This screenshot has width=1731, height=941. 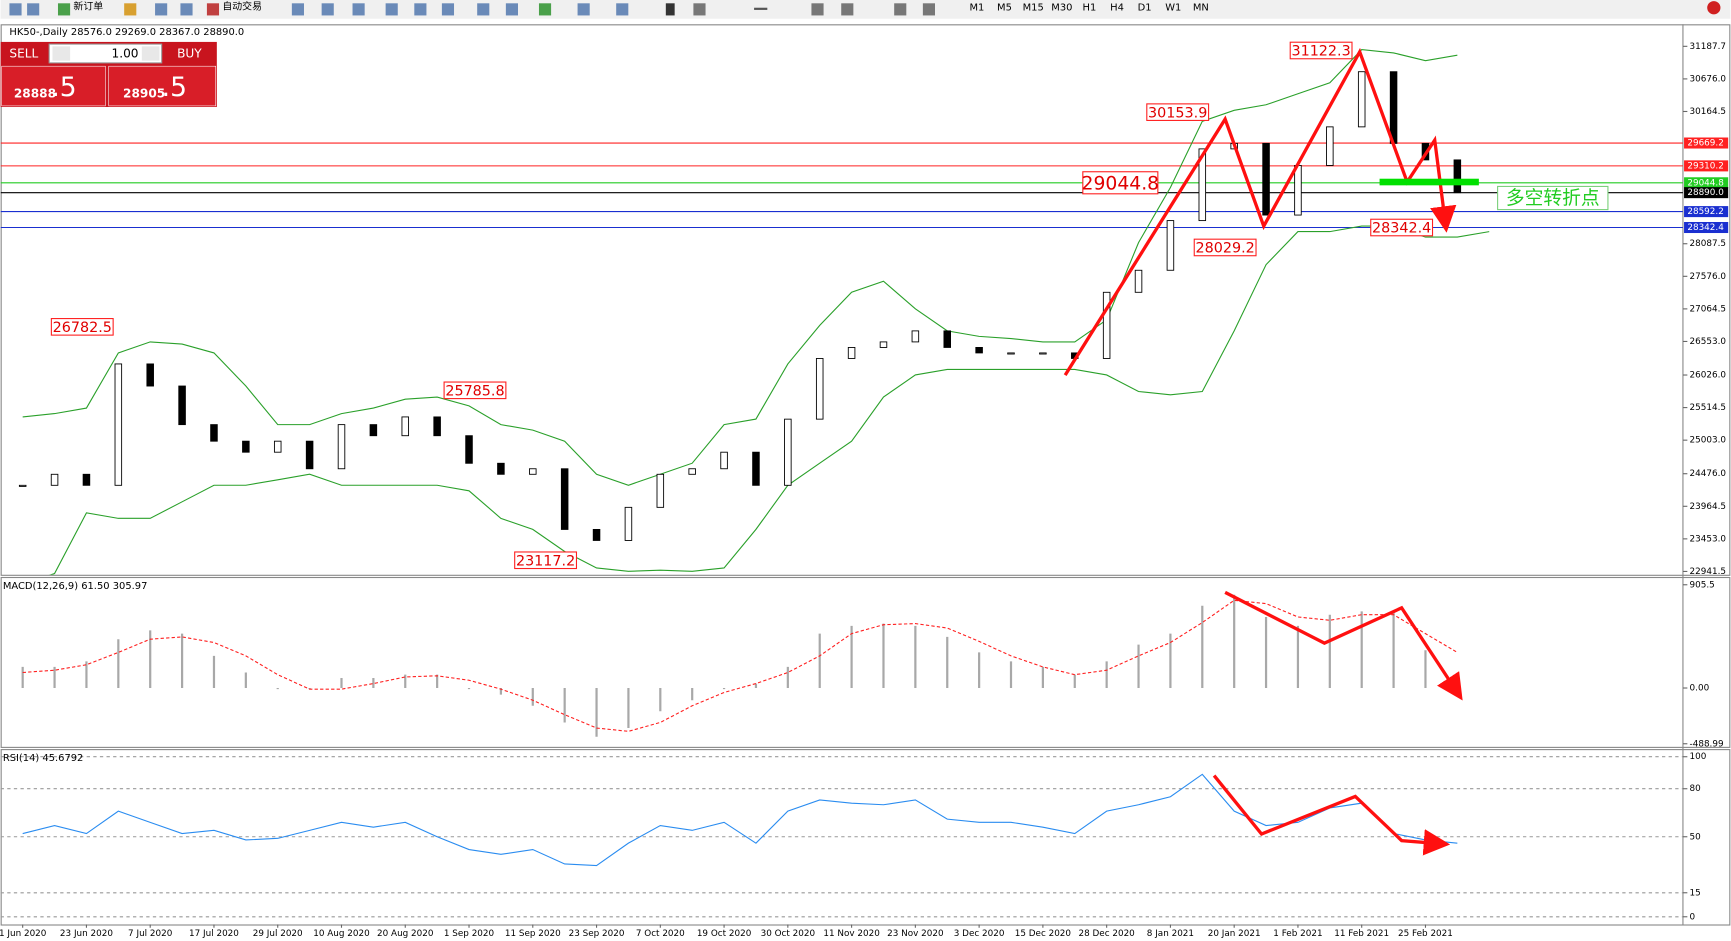 I want to click on timeframe: H1, so click(x=1090, y=8).